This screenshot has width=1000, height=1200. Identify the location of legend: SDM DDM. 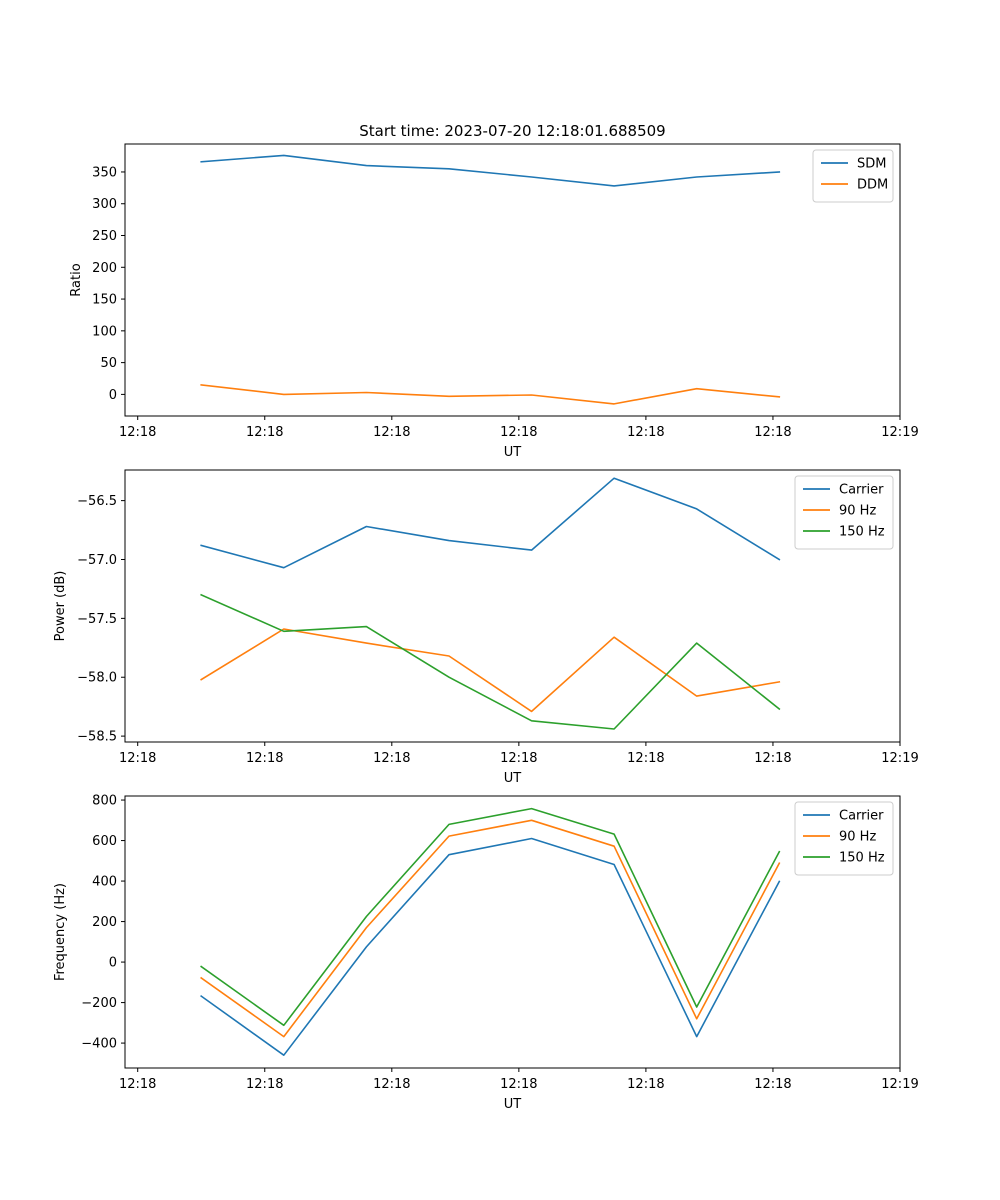
(853, 176).